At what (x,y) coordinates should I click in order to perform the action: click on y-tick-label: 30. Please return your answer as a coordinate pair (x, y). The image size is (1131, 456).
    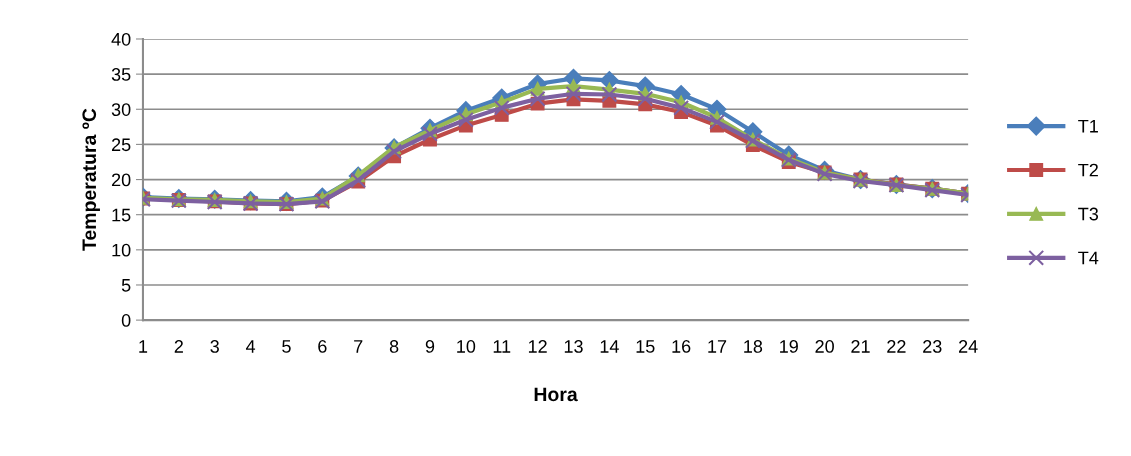
    Looking at the image, I should click on (121, 109).